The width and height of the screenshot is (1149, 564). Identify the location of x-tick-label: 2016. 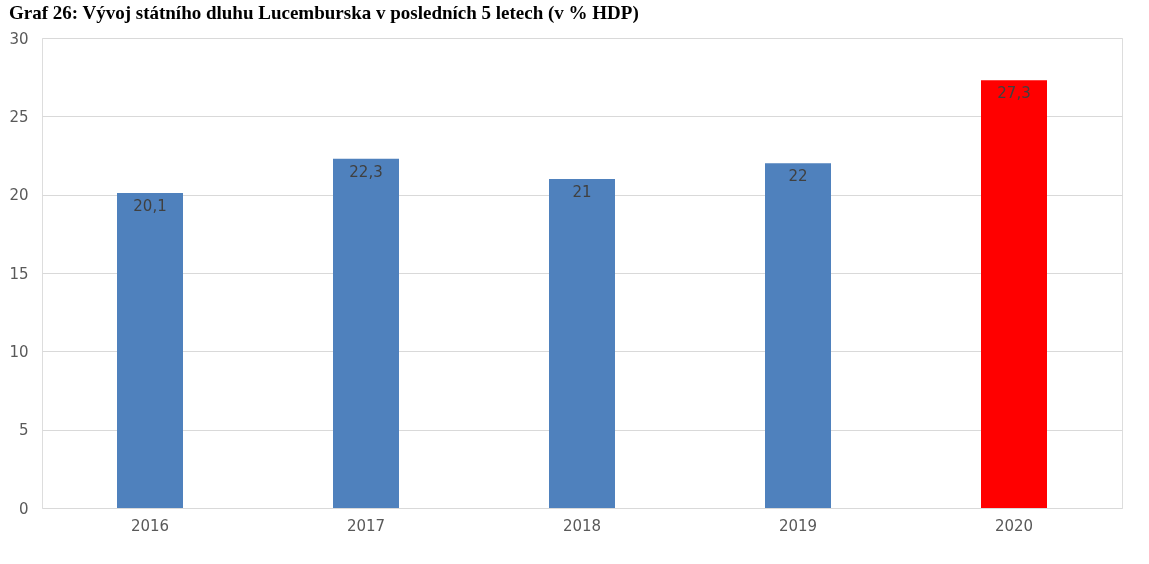
(150, 525).